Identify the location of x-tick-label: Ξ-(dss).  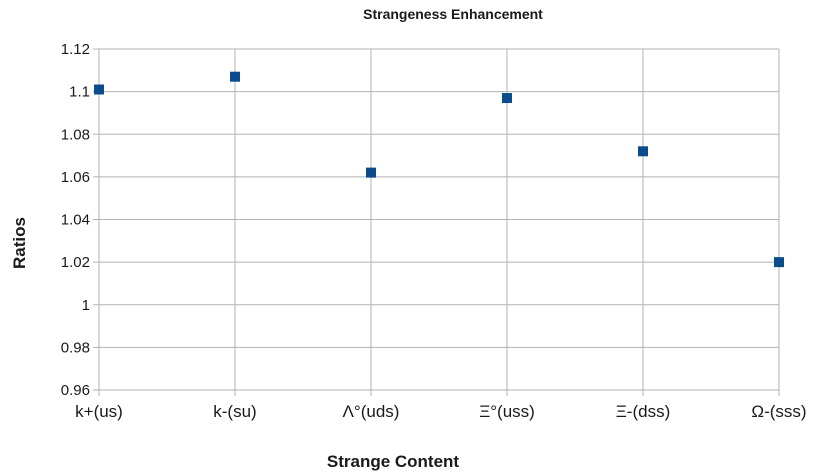
(643, 411).